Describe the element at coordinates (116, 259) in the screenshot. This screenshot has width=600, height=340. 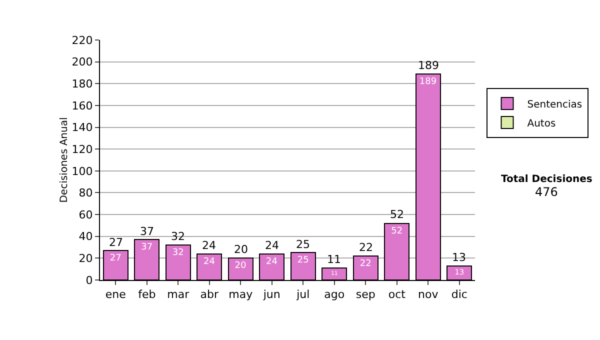
I see `data-label: 27` at that location.